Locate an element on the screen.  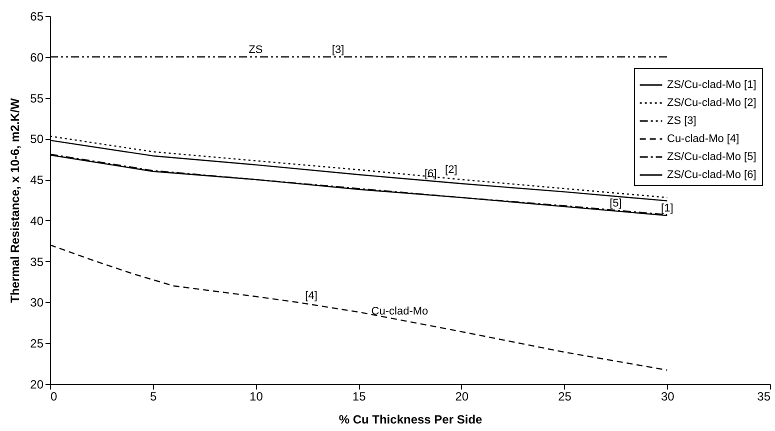
annotation: [1] is located at coordinates (667, 208).